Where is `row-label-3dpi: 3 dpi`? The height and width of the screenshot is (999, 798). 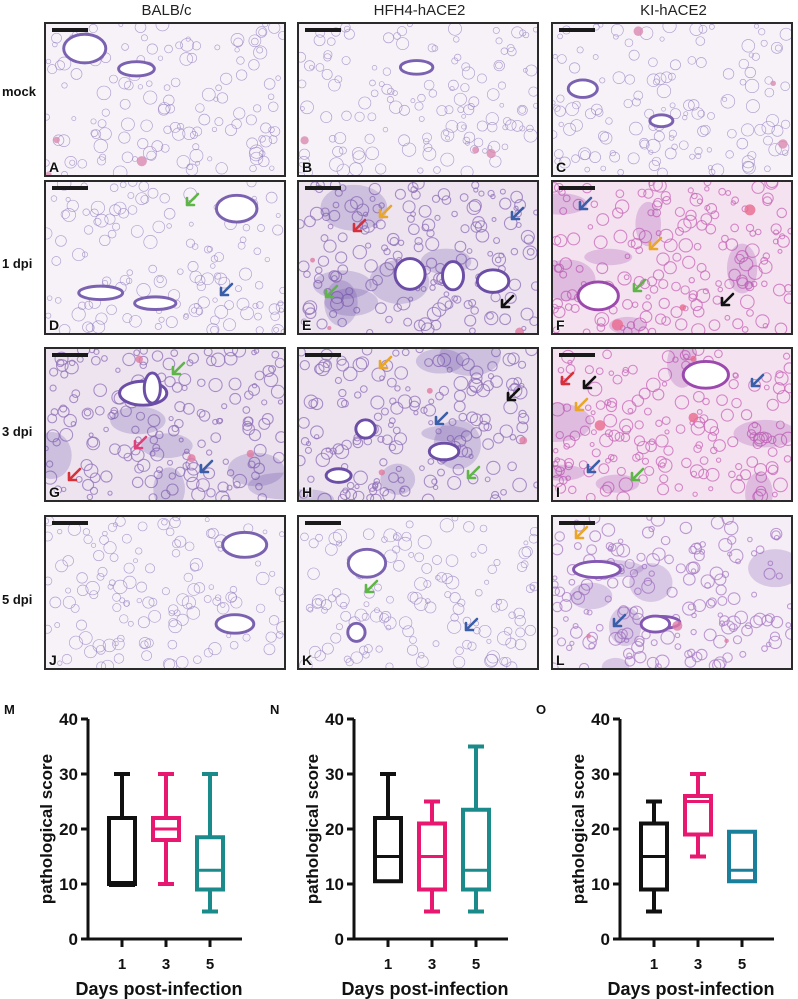 row-label-3dpi: 3 dpi is located at coordinates (17, 431).